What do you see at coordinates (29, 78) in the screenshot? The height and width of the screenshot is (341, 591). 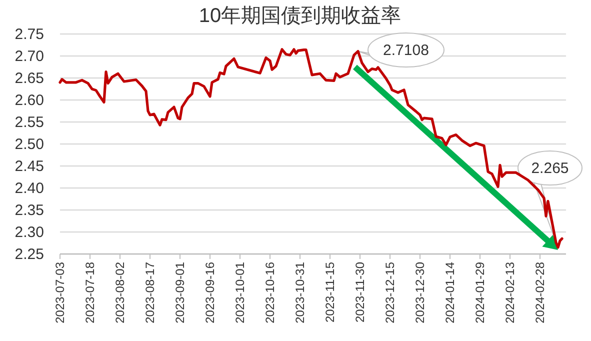 I see `y-tick-label: 2.65` at bounding box center [29, 78].